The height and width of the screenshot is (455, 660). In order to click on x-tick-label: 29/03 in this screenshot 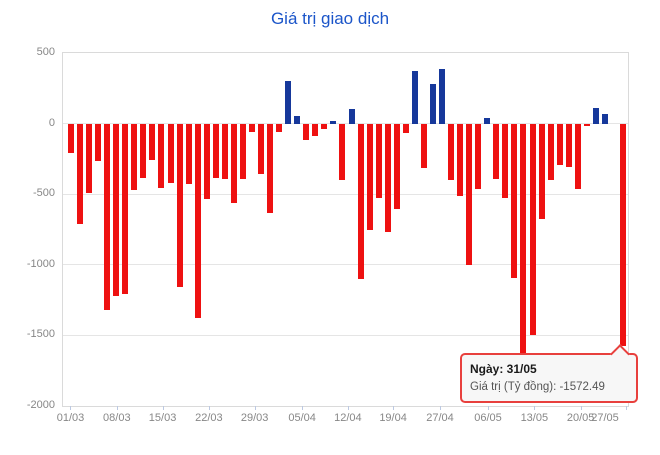, I will do `click(254, 418)`.